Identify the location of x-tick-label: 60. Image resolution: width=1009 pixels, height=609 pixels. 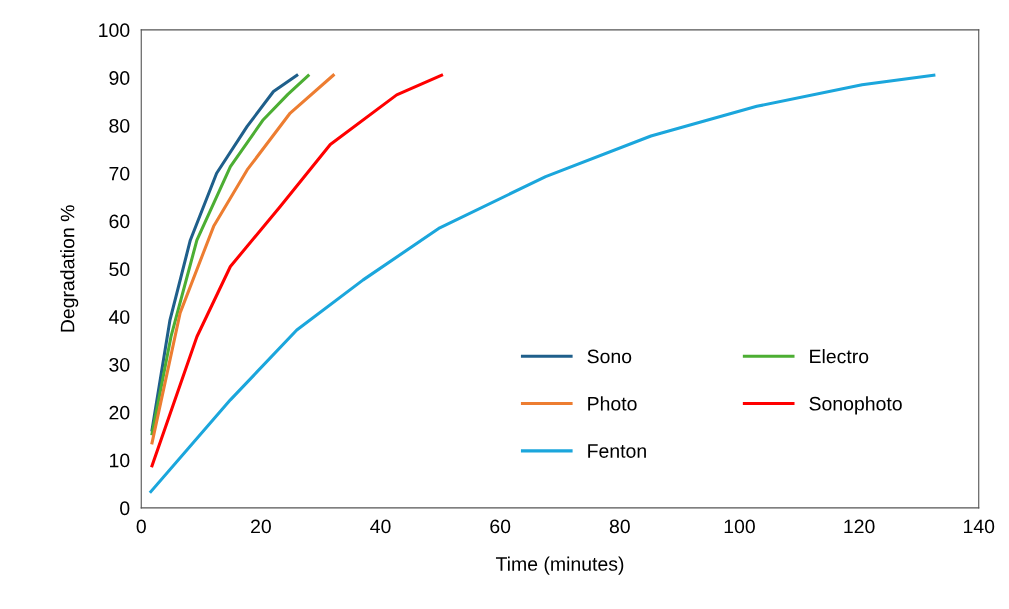
(500, 526).